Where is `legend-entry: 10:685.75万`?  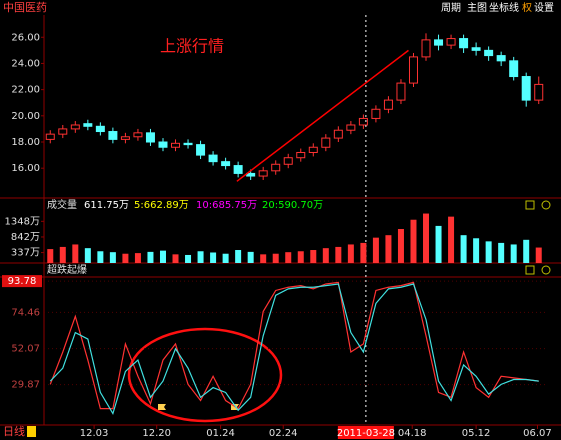
legend-entry: 10:685.75万 is located at coordinates (226, 205).